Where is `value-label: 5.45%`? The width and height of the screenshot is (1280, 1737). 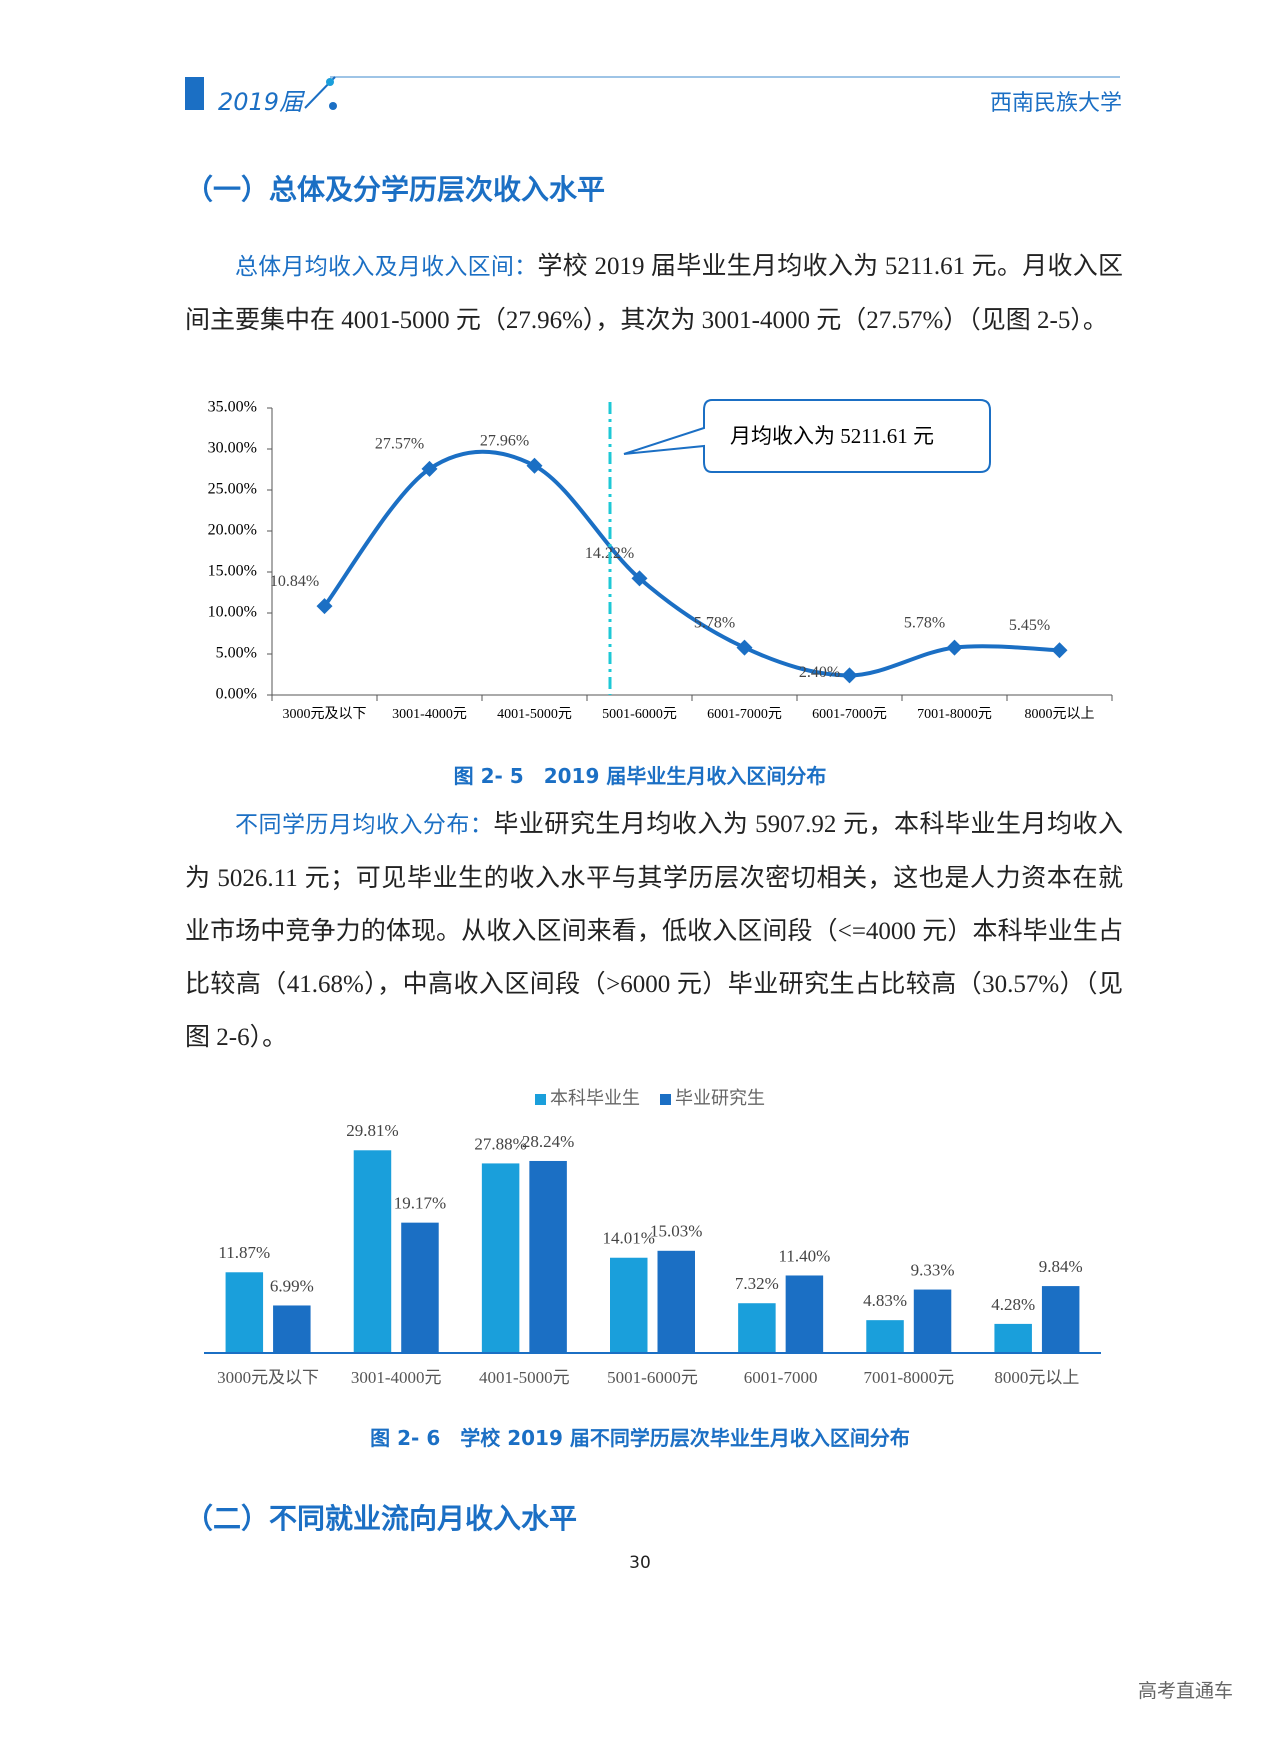
value-label: 5.45% is located at coordinates (1029, 625).